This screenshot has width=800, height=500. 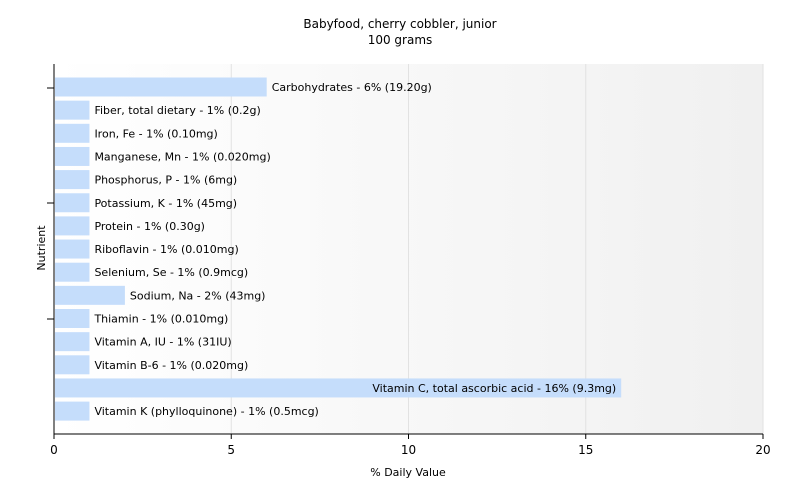 I want to click on chart-title: Babyfood, cherry cobbler, junior, so click(x=399, y=24).